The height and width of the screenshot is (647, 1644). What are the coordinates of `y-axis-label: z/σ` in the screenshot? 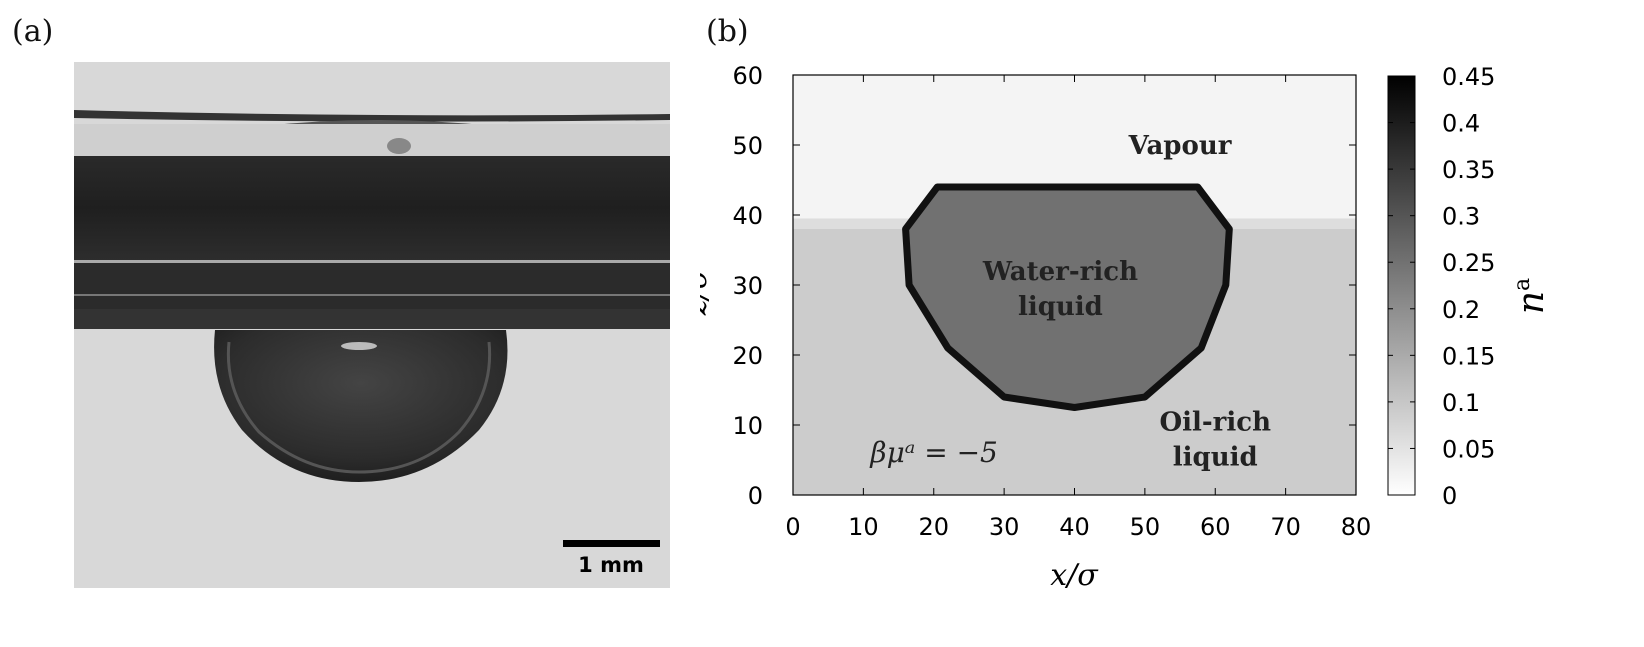 It's located at (707, 291).